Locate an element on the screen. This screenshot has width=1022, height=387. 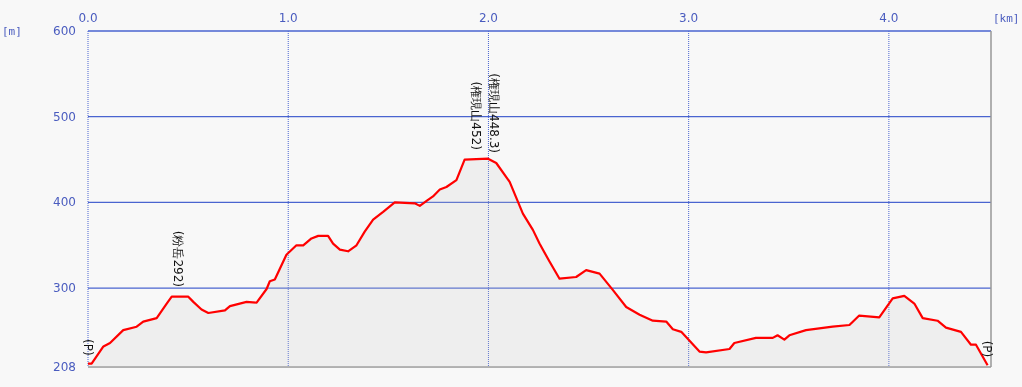
x-tick-label: 3.0 is located at coordinates (689, 18).